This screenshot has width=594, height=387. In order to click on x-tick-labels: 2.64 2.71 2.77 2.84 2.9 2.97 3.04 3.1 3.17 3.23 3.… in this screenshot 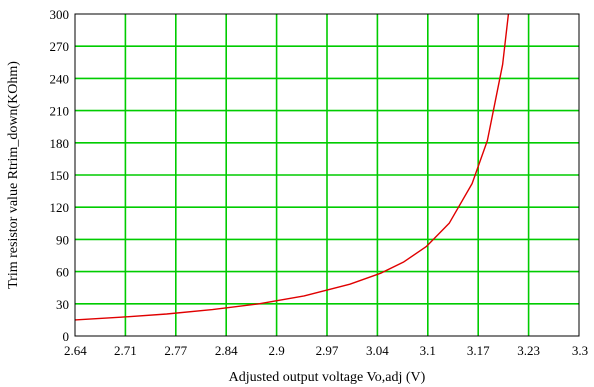, I will do `click(326, 350)`.